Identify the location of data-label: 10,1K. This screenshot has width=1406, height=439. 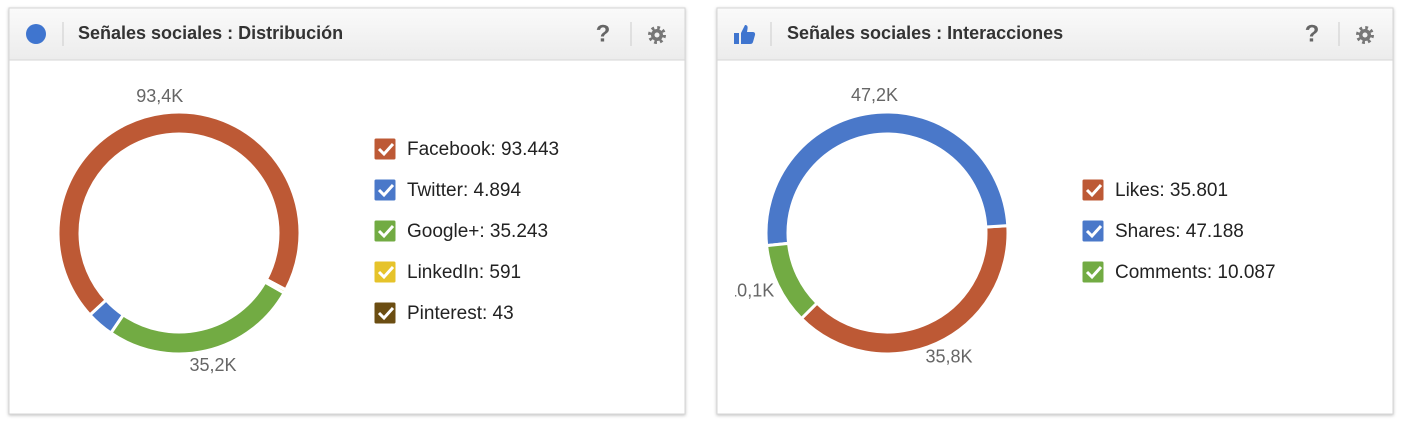
(750, 291).